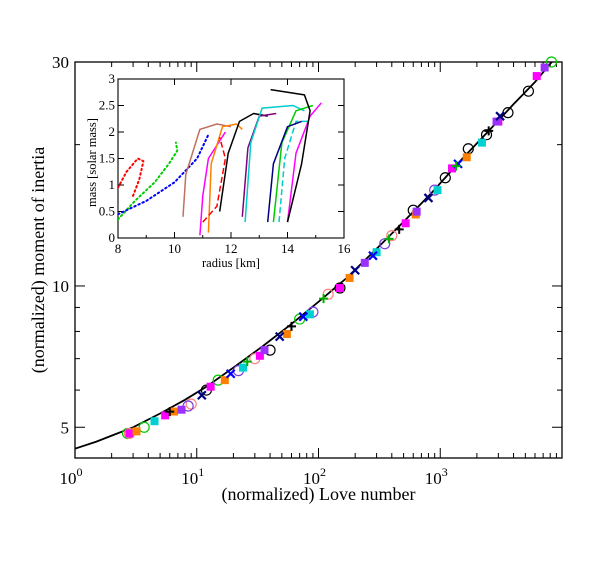 This screenshot has width=598, height=567. Describe the element at coordinates (231, 248) in the screenshot. I see `inset-x-tick-label: 12` at that location.